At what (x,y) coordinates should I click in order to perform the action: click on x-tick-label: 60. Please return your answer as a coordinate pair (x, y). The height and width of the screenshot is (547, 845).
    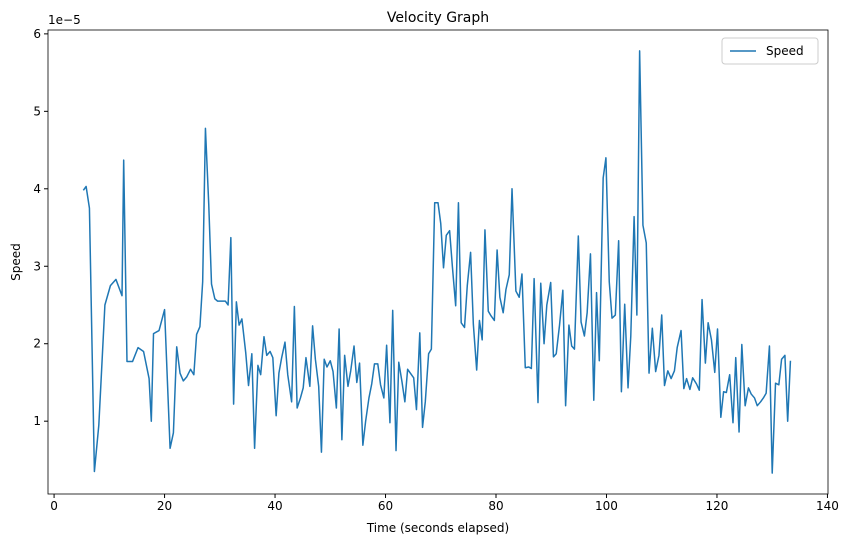
    Looking at the image, I should click on (385, 506).